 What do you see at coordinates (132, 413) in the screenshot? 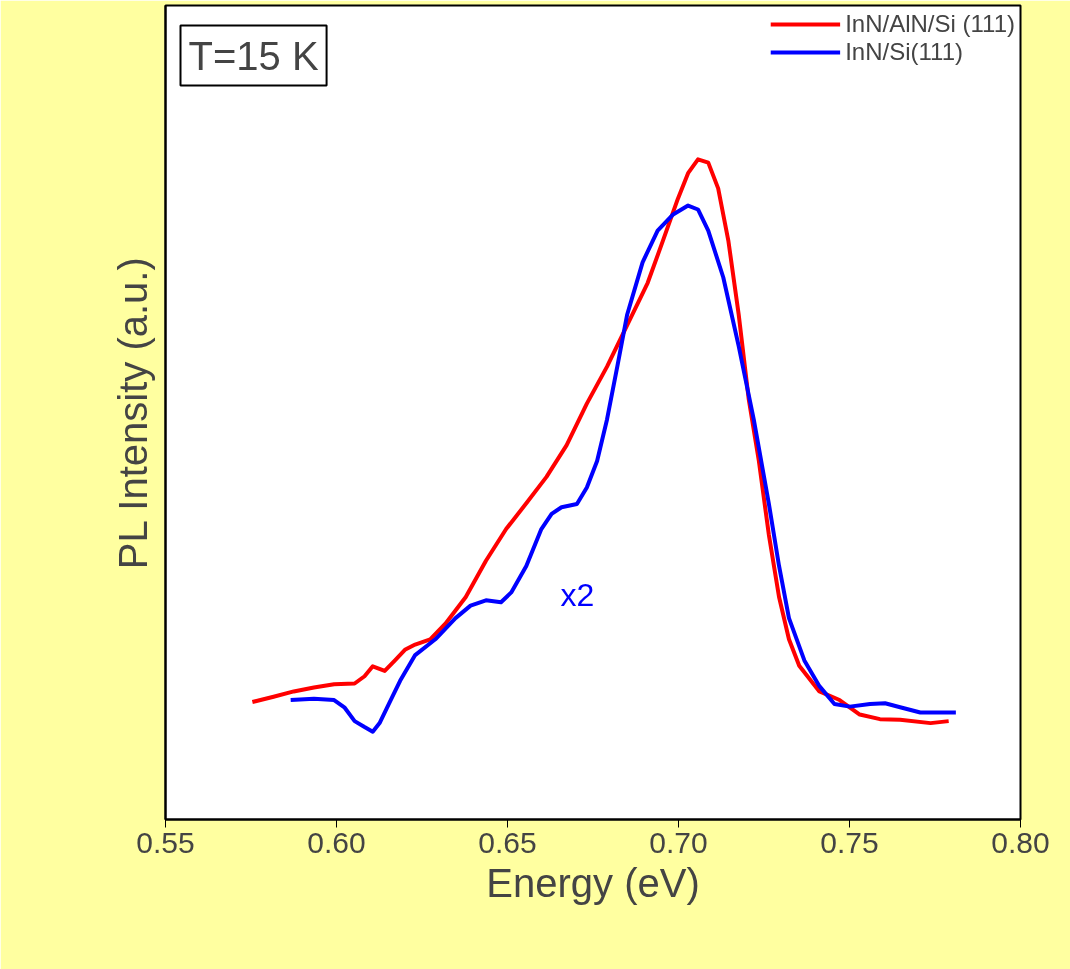
I see `y-axis-title: PL Intensity (a.u.)` at bounding box center [132, 413].